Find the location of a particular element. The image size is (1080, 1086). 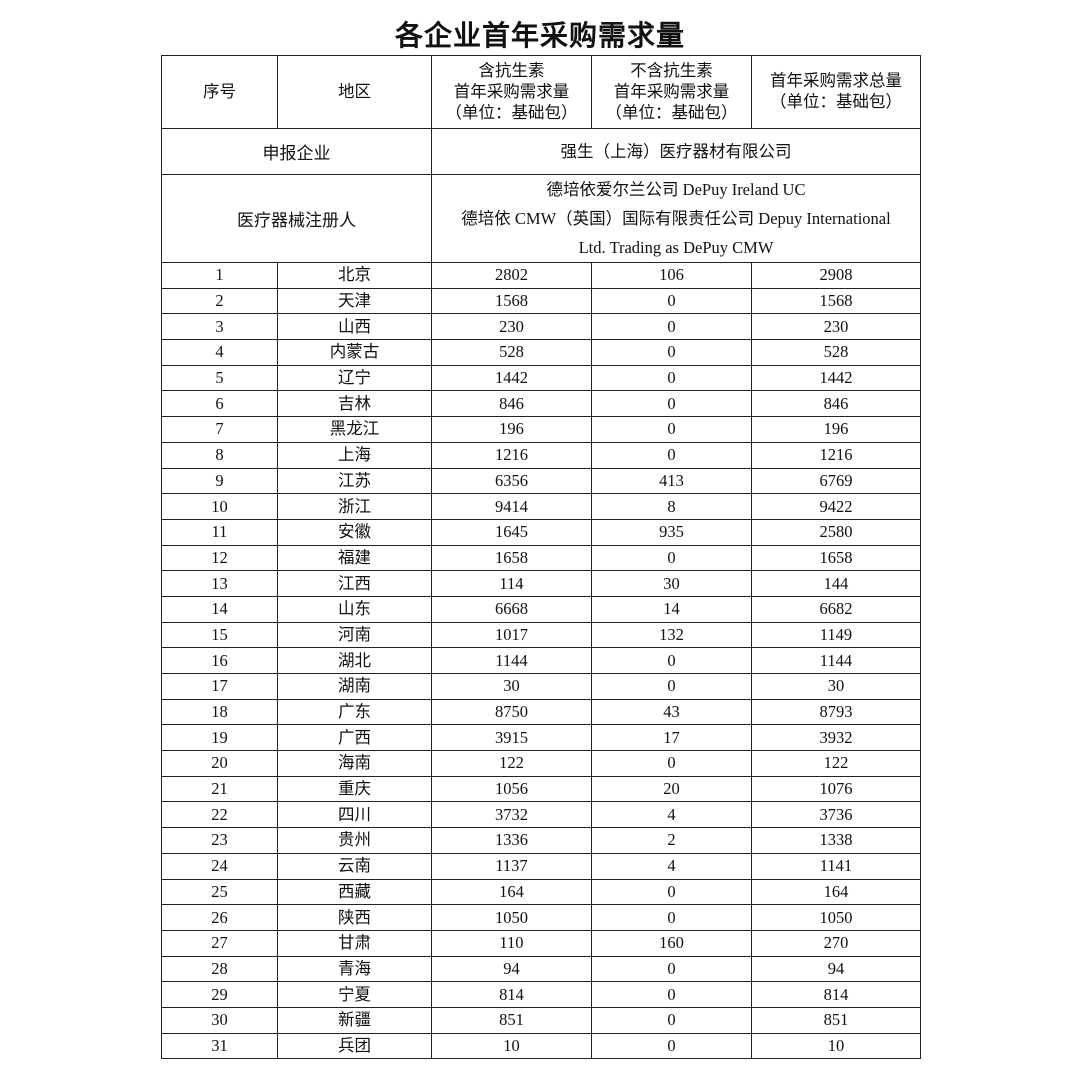

cell-without-antibiotic: 14 is located at coordinates (671, 609).